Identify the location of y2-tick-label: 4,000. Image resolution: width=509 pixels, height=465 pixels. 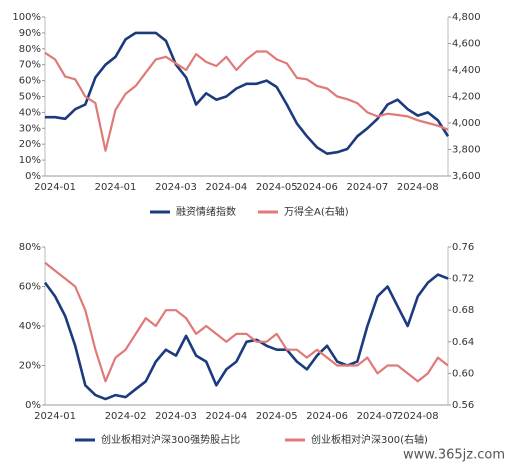
(466, 123).